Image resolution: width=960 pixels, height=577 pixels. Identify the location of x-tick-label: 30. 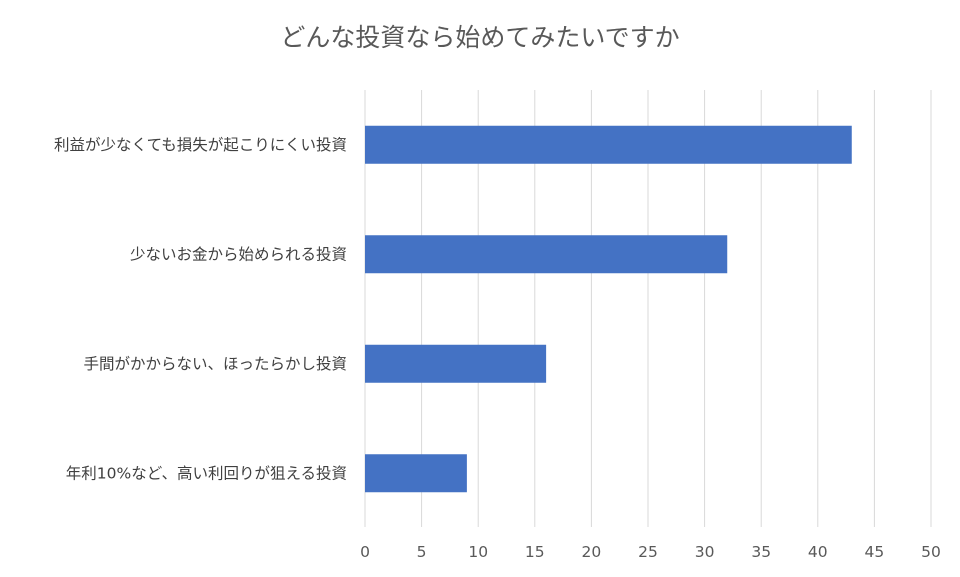
(705, 552).